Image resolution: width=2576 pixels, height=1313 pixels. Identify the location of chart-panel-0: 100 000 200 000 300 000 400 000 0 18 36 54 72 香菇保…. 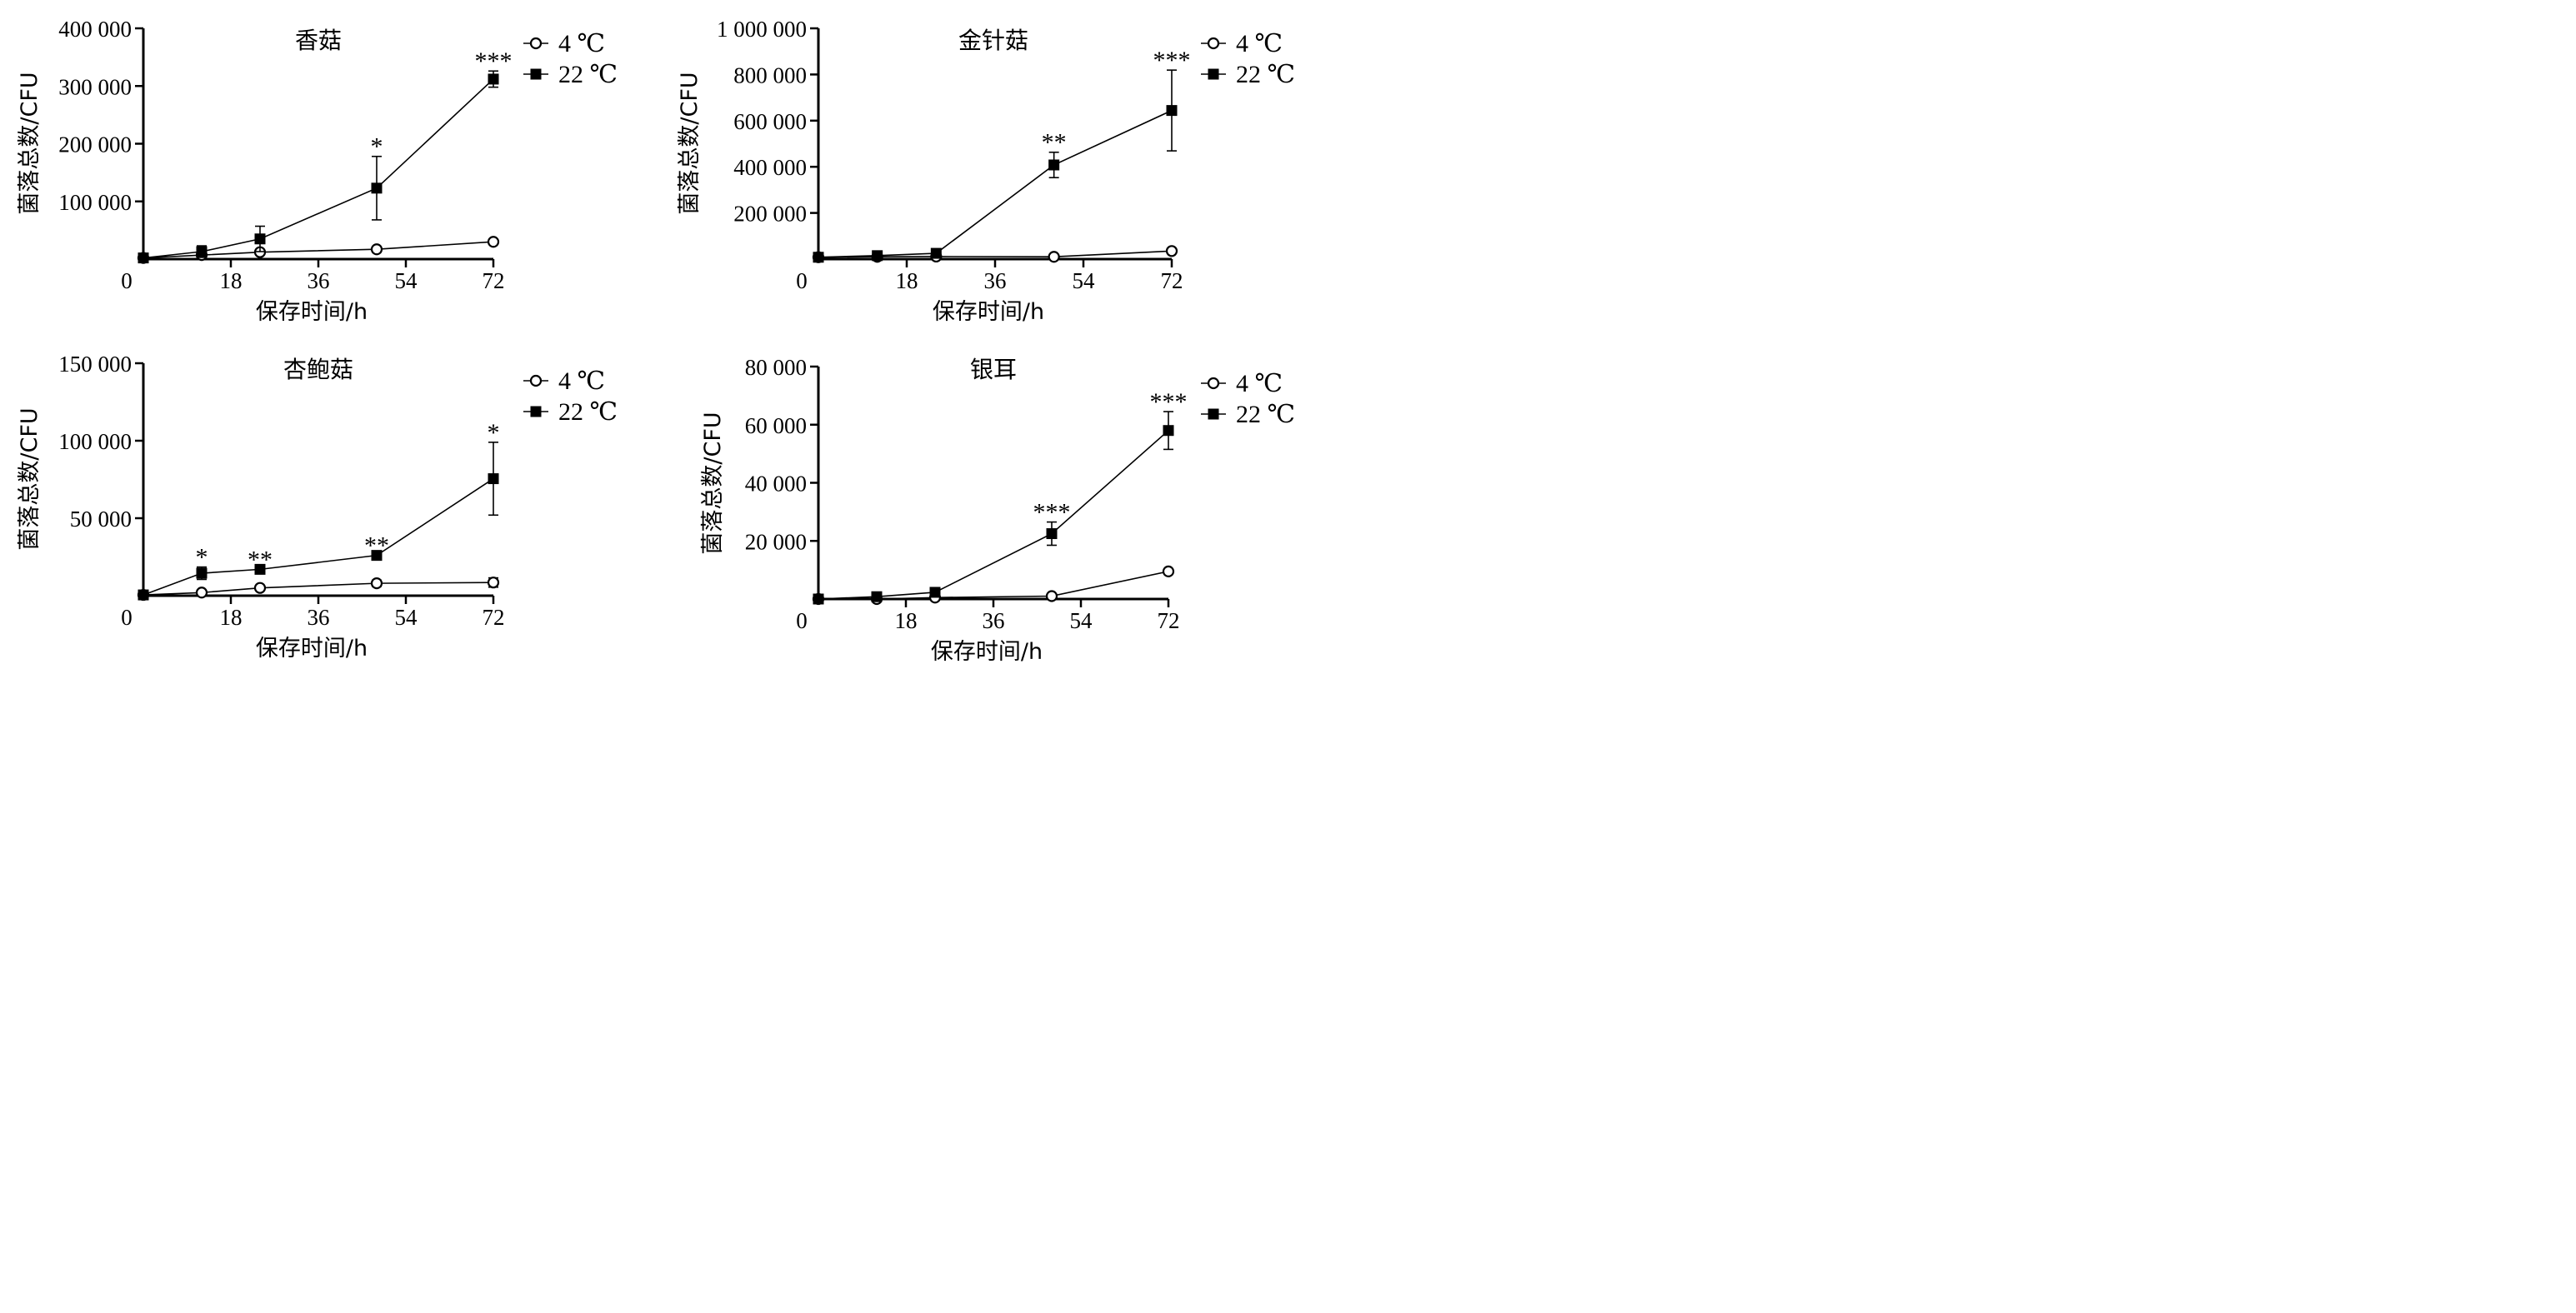
(318, 171).